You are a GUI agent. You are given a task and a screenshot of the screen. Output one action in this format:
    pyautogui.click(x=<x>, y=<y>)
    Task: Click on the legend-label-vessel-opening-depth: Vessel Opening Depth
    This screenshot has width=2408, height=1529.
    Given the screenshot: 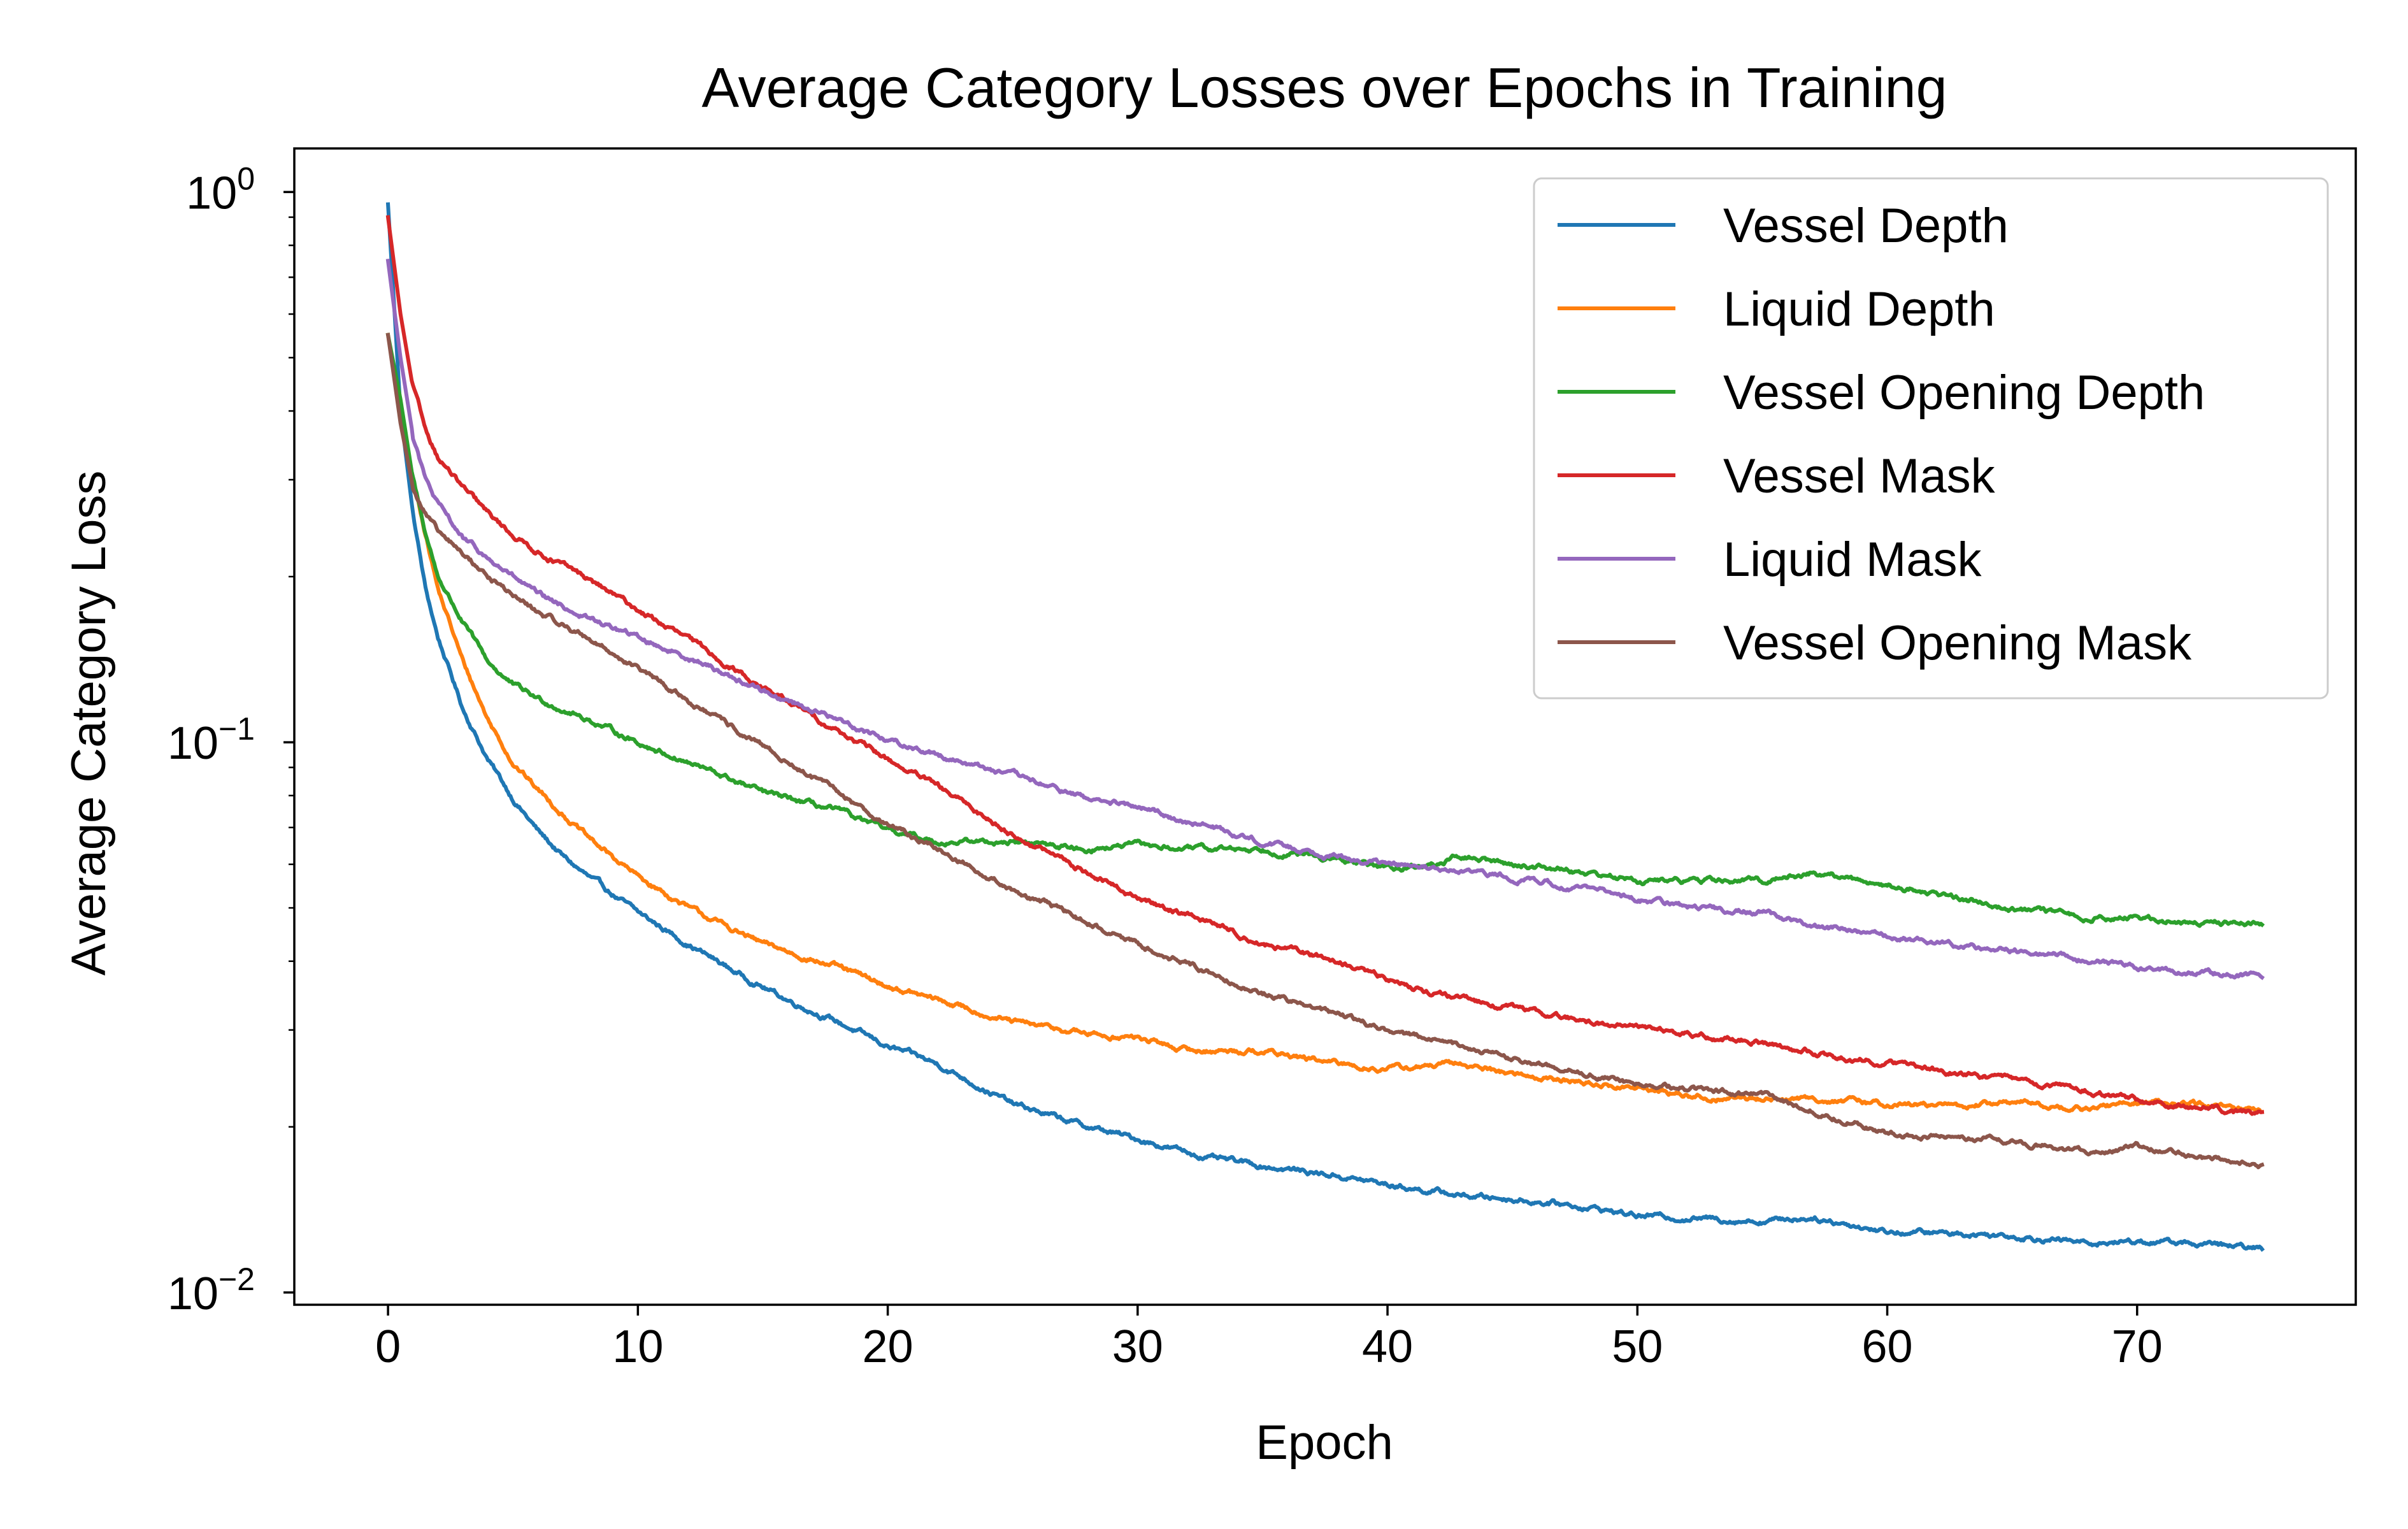 What is the action you would take?
    pyautogui.click(x=1964, y=393)
    